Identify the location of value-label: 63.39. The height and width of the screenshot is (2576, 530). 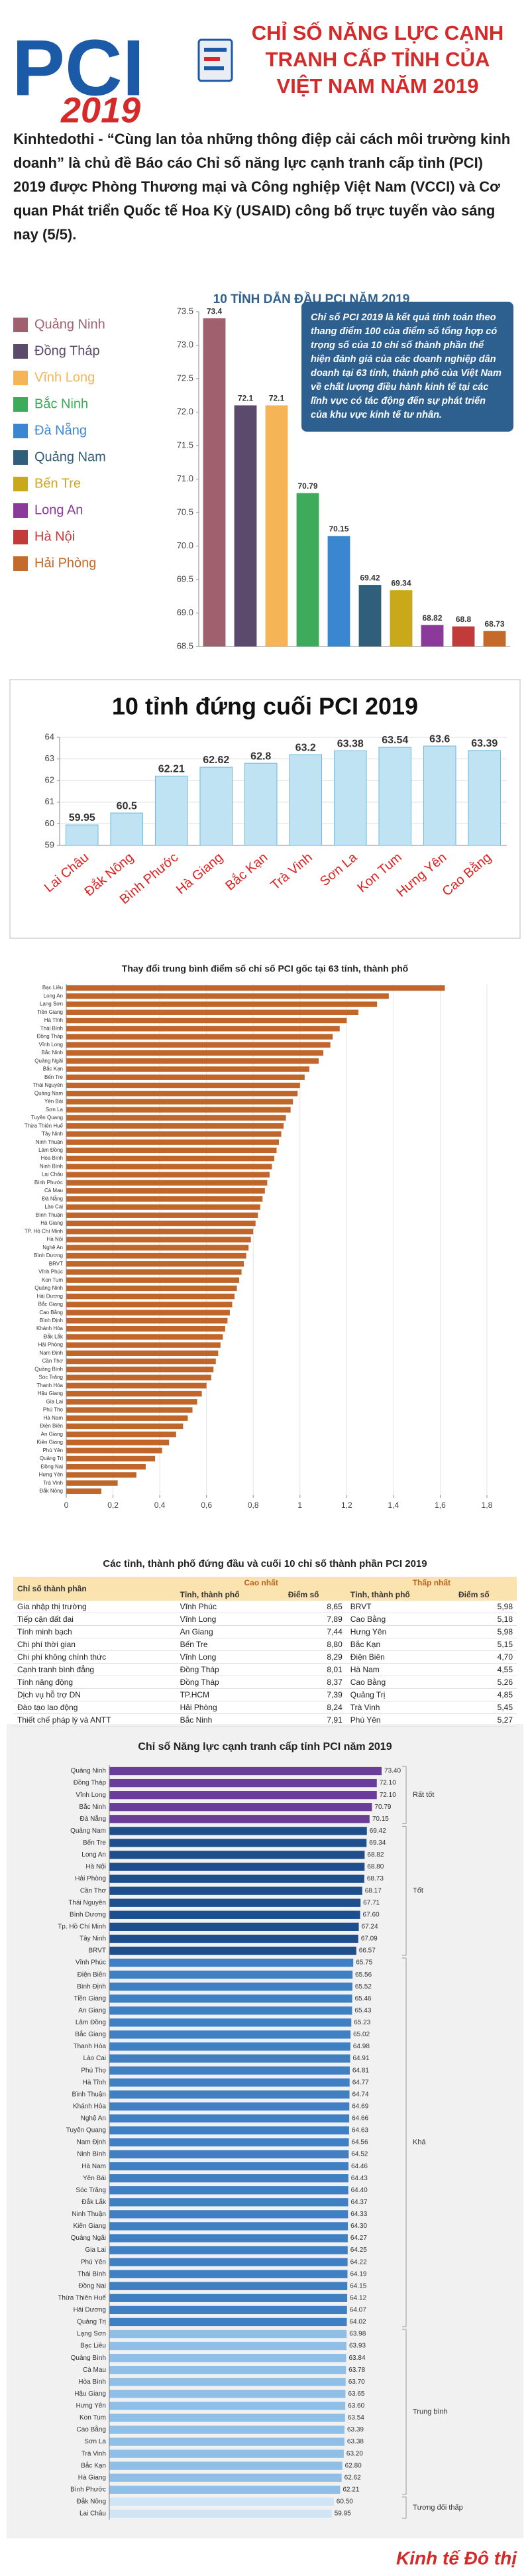
(356, 2429).